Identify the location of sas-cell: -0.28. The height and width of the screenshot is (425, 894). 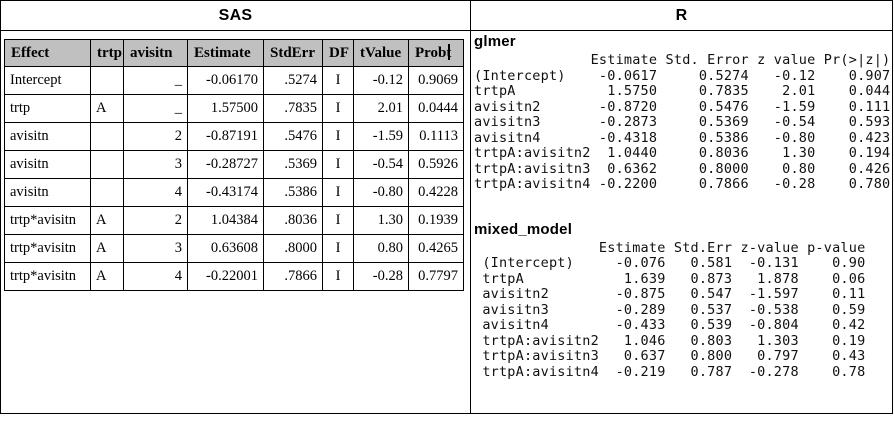
(381, 276).